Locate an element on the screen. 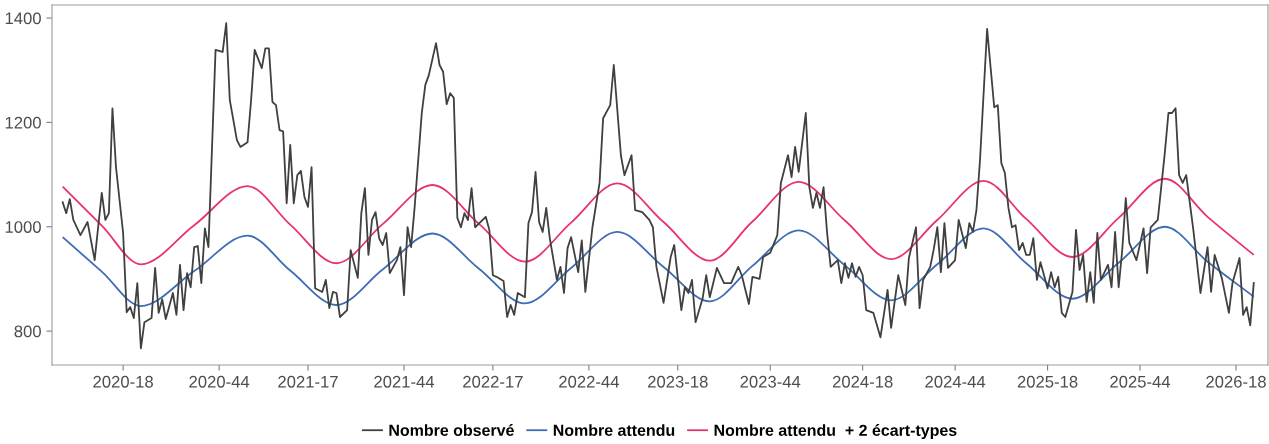 Image resolution: width=1269 pixels, height=444 pixels. x-tick-label: 2022-17 is located at coordinates (493, 381).